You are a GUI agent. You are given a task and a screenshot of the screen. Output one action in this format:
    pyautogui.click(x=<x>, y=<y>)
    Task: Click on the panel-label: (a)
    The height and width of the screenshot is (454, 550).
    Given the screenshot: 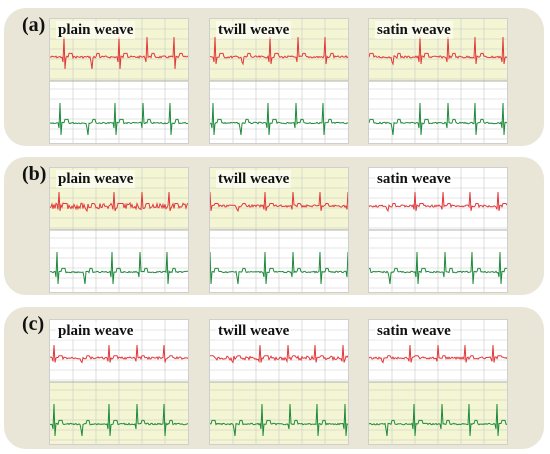 What is the action you would take?
    pyautogui.click(x=34, y=25)
    